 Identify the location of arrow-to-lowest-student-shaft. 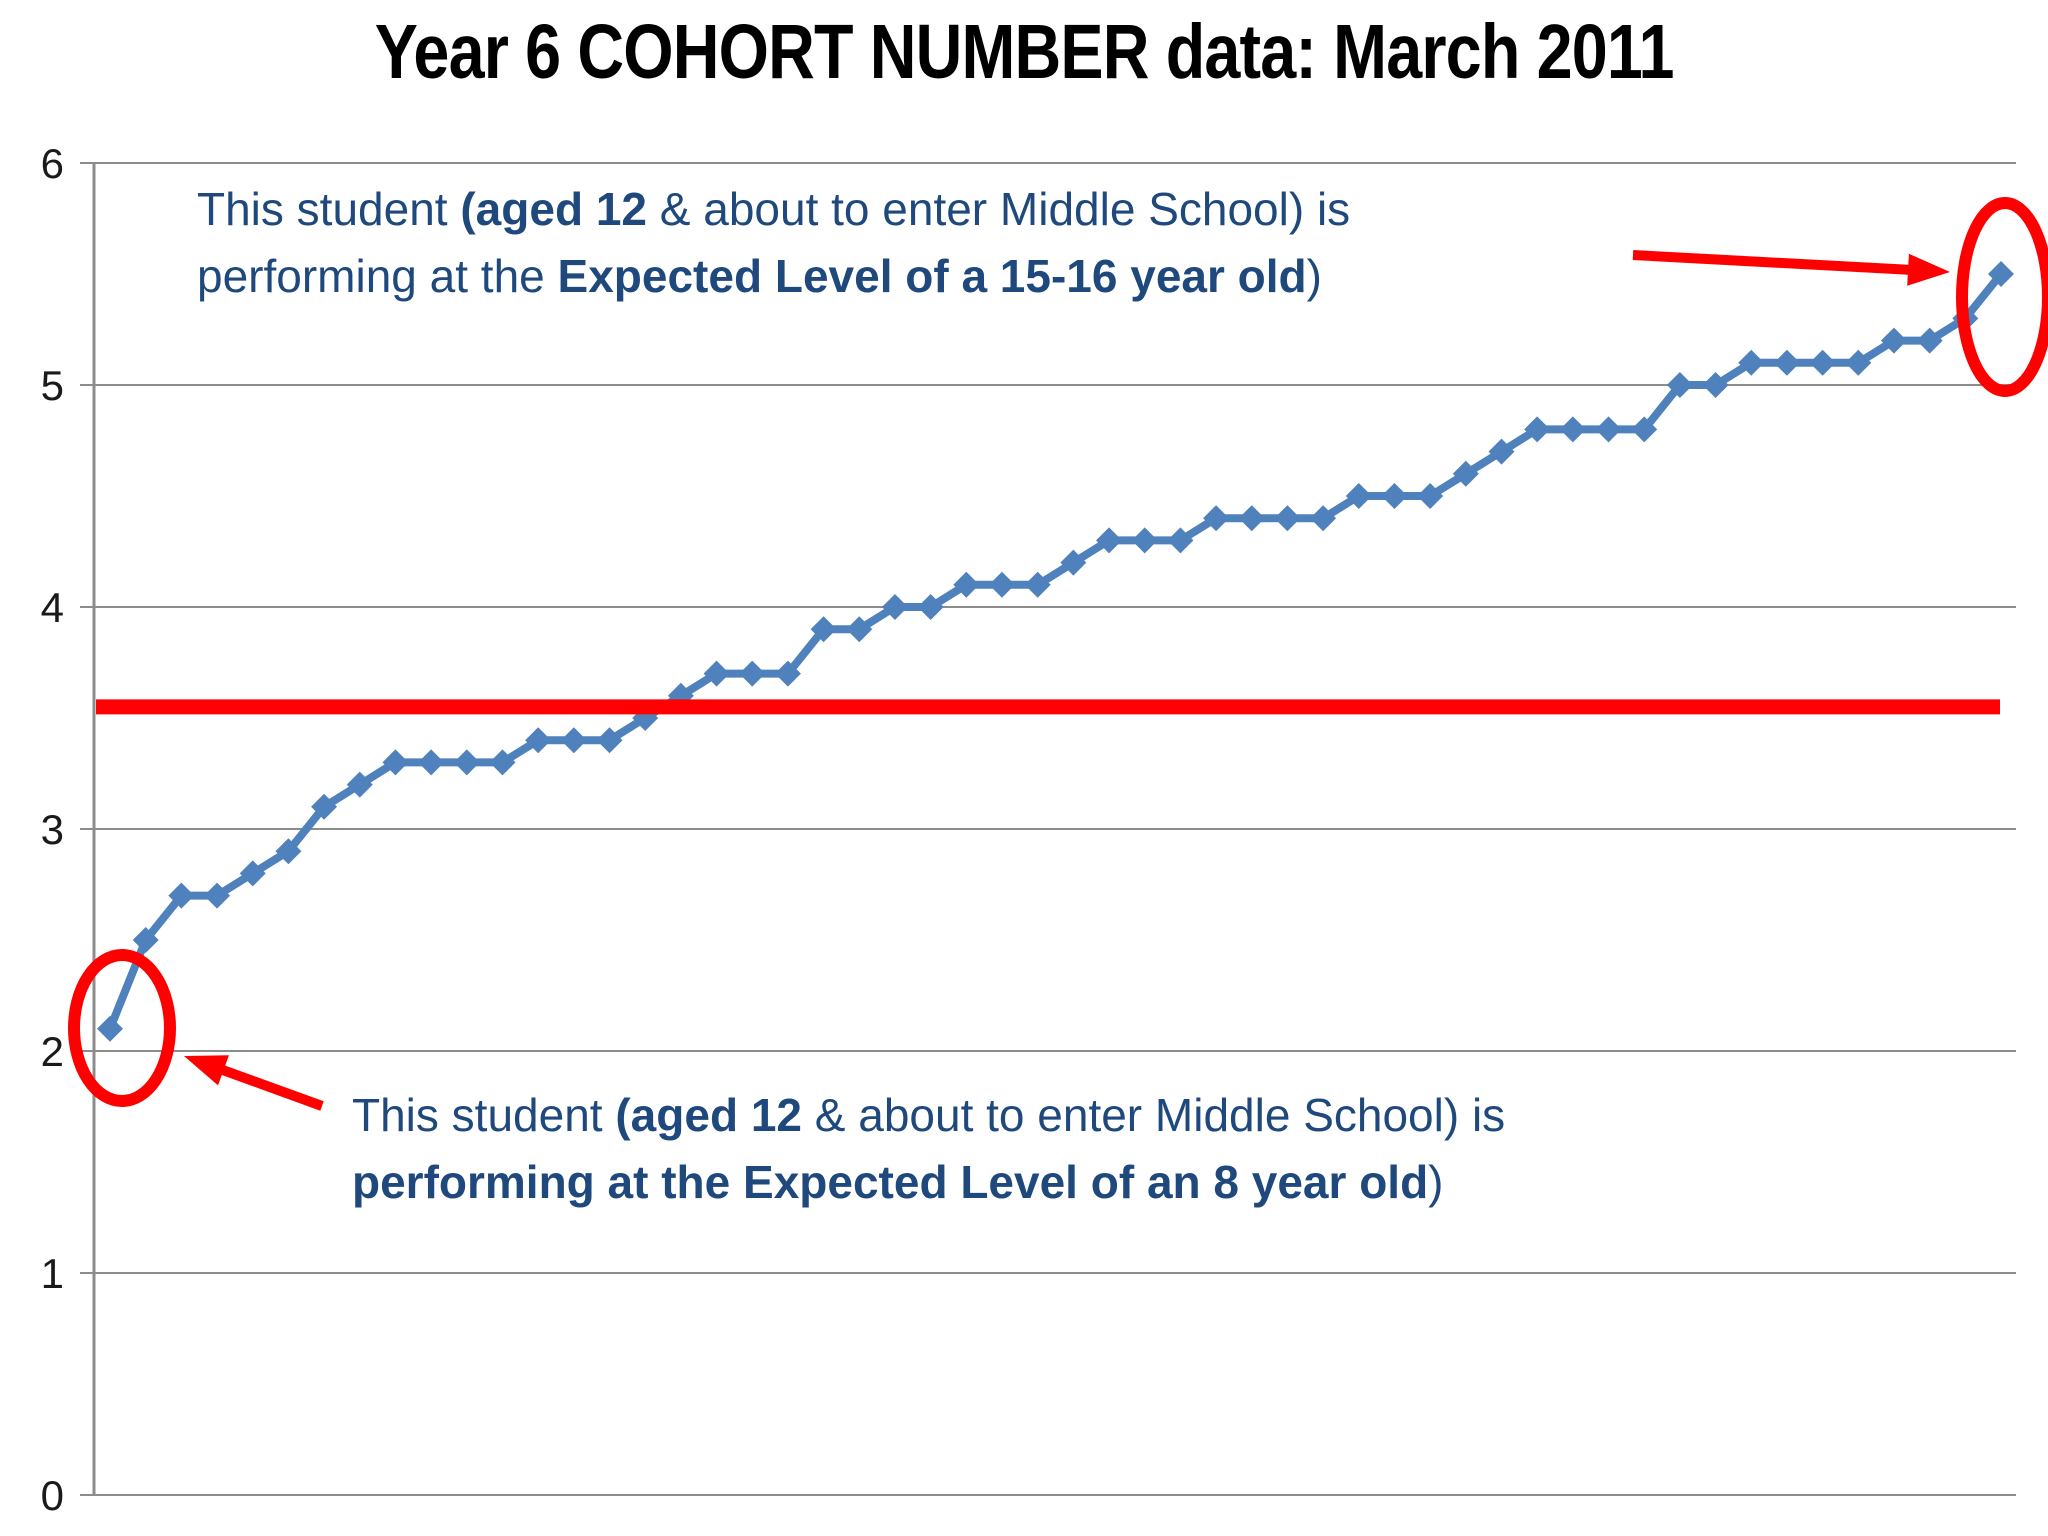
(269, 1086).